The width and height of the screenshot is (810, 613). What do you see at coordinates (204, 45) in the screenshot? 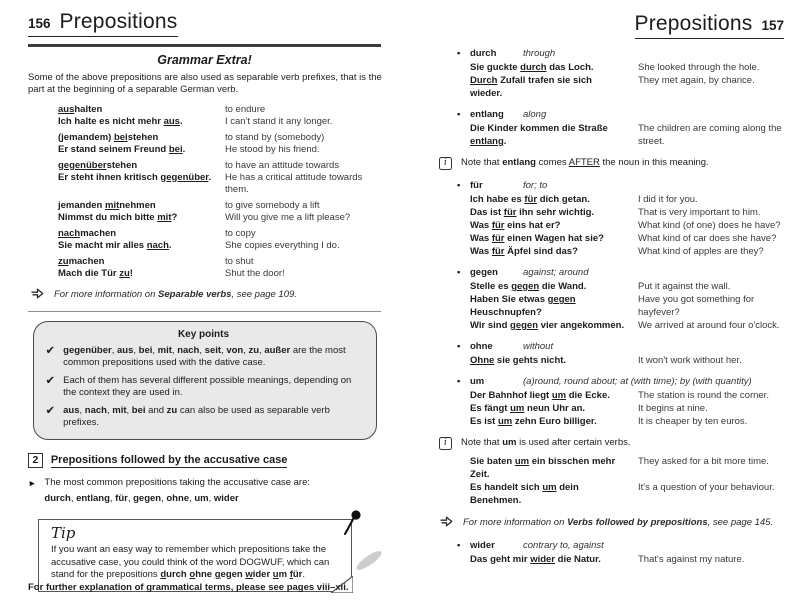
I see `section-divider-rule` at bounding box center [204, 45].